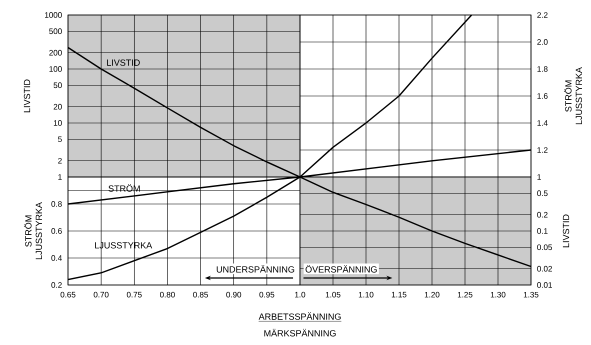 The height and width of the screenshot is (345, 591). I want to click on annotation: UNDERSPÄNNING, so click(255, 269).